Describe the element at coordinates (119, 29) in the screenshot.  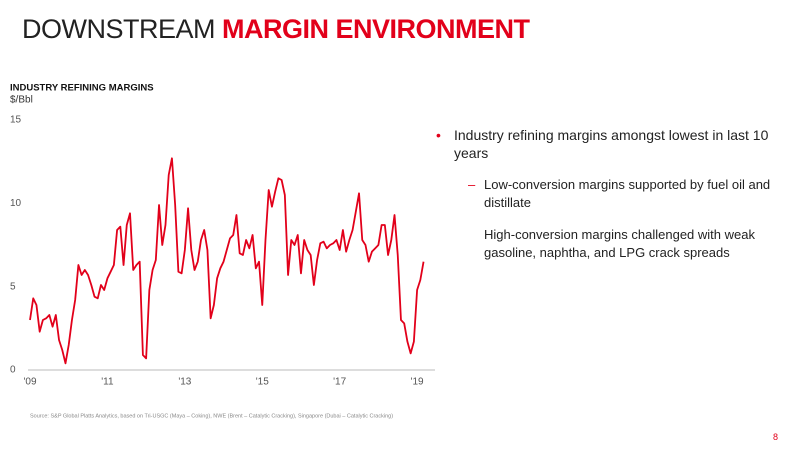
I see `title-light: DOWNSTREAM` at that location.